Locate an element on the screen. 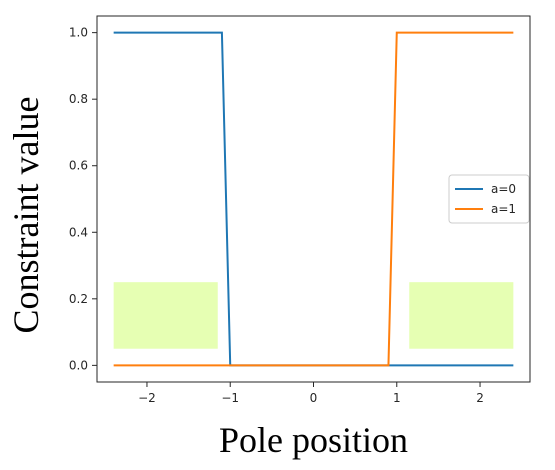  y-tick-label: 1.0 is located at coordinates (78, 33).